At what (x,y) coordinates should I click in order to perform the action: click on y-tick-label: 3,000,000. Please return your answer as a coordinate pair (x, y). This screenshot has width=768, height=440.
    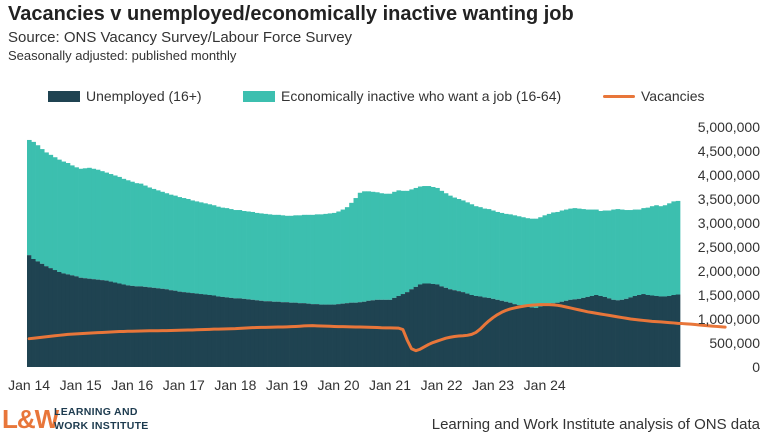
    Looking at the image, I should click on (729, 223).